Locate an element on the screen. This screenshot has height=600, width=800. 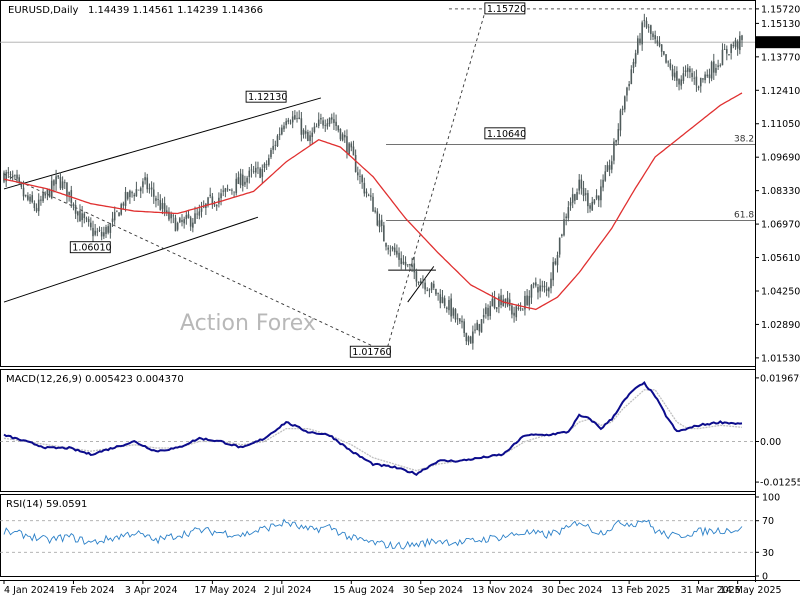
current-price-label: 1.14366 is located at coordinates (778, 43).